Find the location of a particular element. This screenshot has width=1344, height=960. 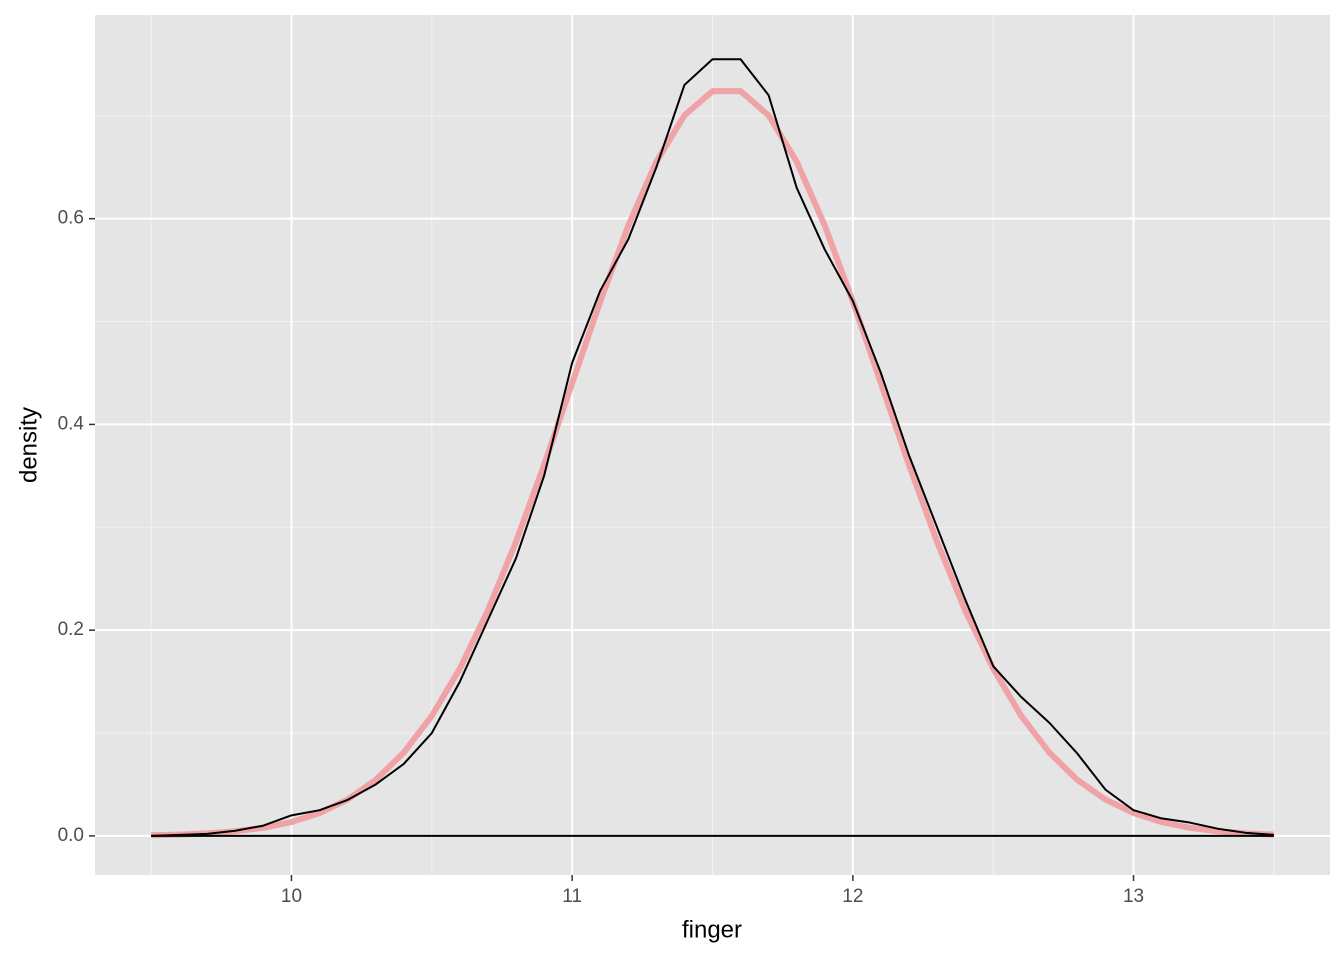

y-tick-label: 0.0 is located at coordinates (71, 835).